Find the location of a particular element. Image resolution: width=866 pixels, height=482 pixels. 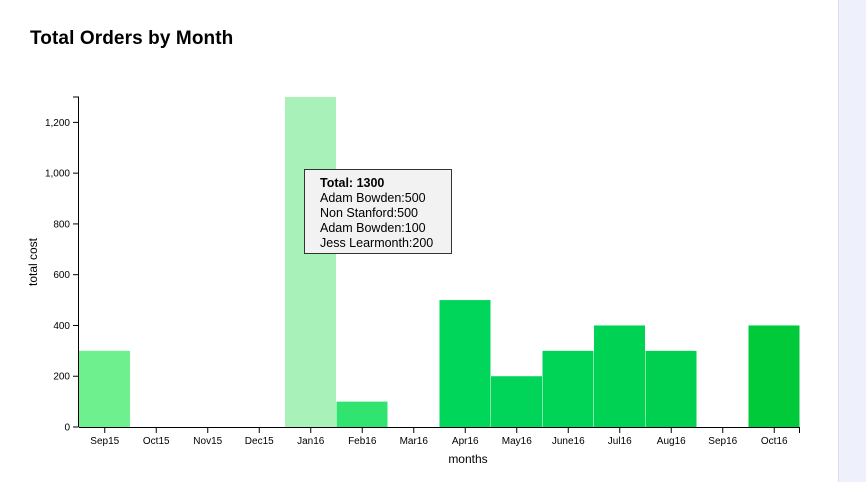

tooltip-total: Total: 1300 is located at coordinates (352, 183).